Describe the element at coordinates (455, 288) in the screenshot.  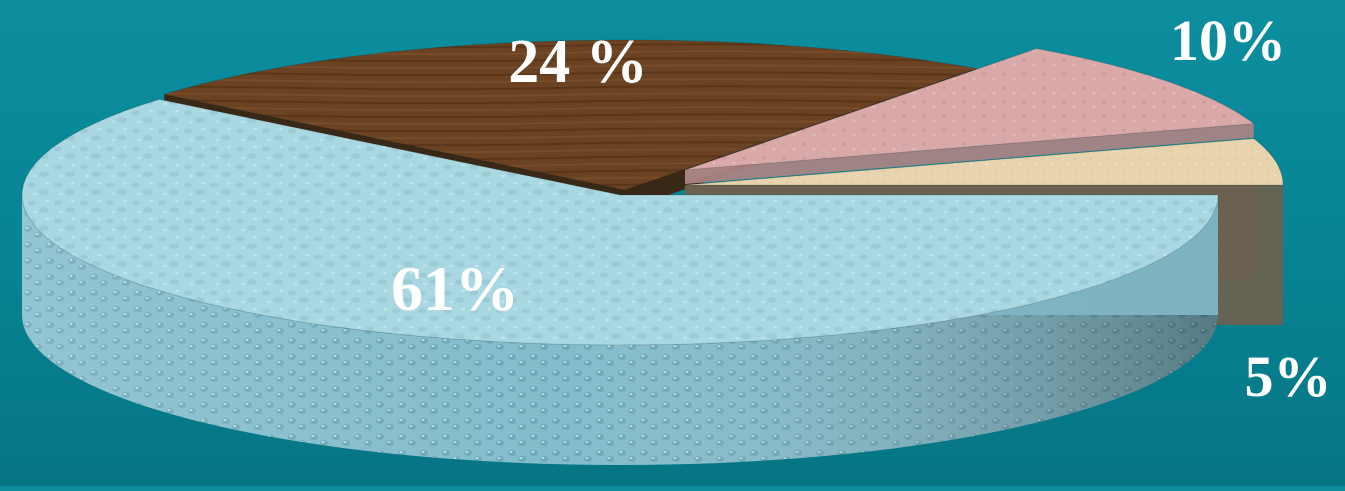
I see `slice-label-0: 61%` at that location.